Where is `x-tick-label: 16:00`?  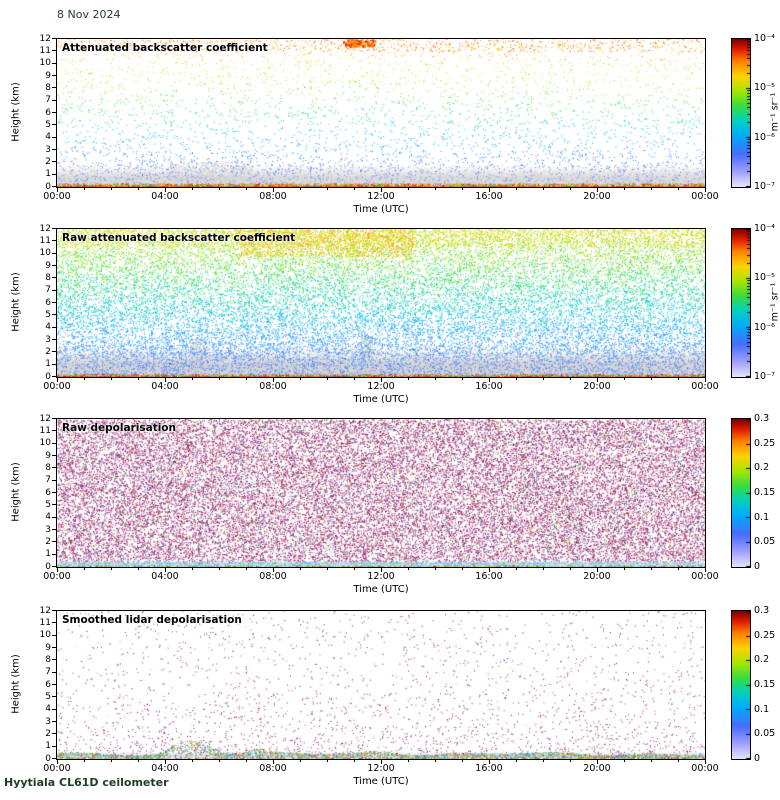
x-tick-label: 16:00 is located at coordinates (489, 196).